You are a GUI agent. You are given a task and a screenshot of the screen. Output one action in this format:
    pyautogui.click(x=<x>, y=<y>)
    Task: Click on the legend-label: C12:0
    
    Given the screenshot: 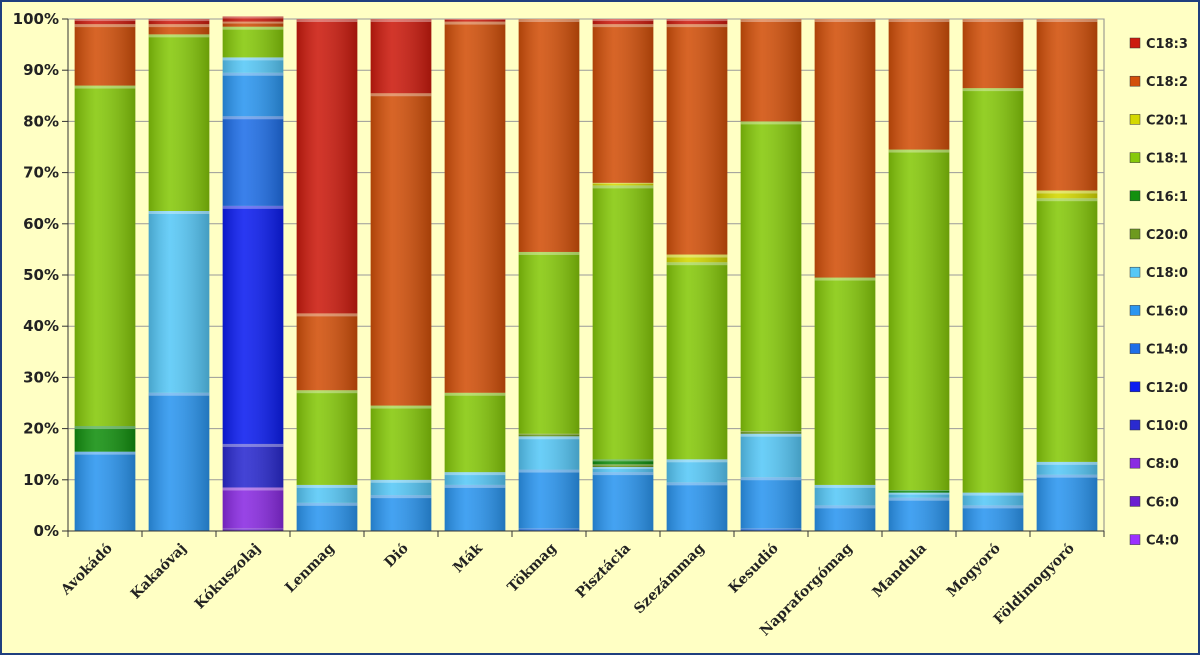 What is the action you would take?
    pyautogui.click(x=1167, y=388)
    